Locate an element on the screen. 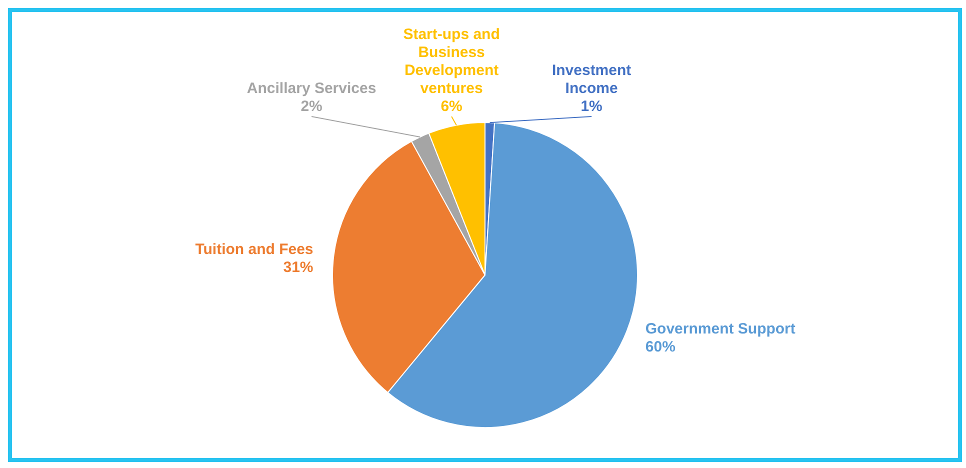  data-label: 60% is located at coordinates (660, 347).